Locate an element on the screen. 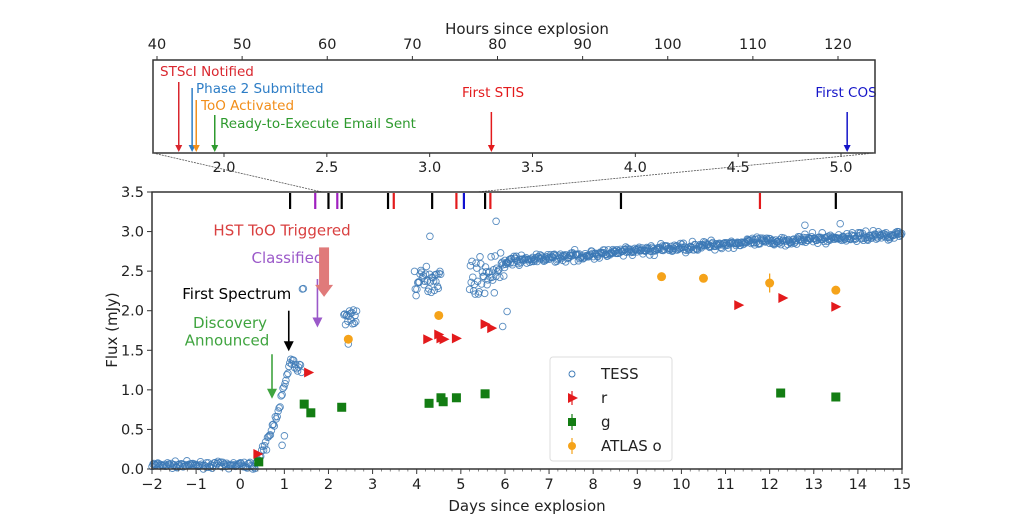 The width and height of the screenshot is (1024, 530). x-tick-label: 10 is located at coordinates (681, 485).